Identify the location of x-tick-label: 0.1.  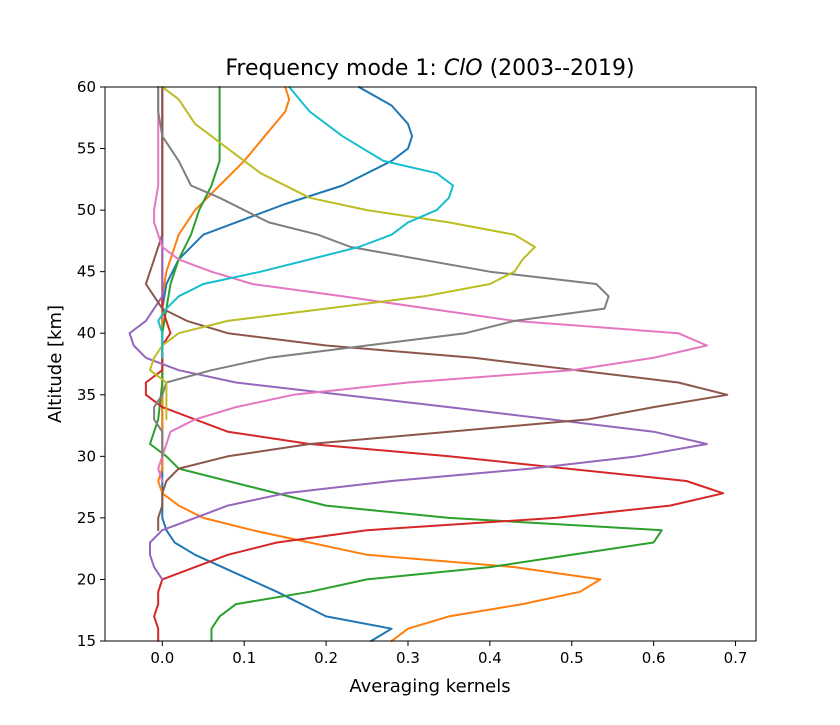
(244, 658).